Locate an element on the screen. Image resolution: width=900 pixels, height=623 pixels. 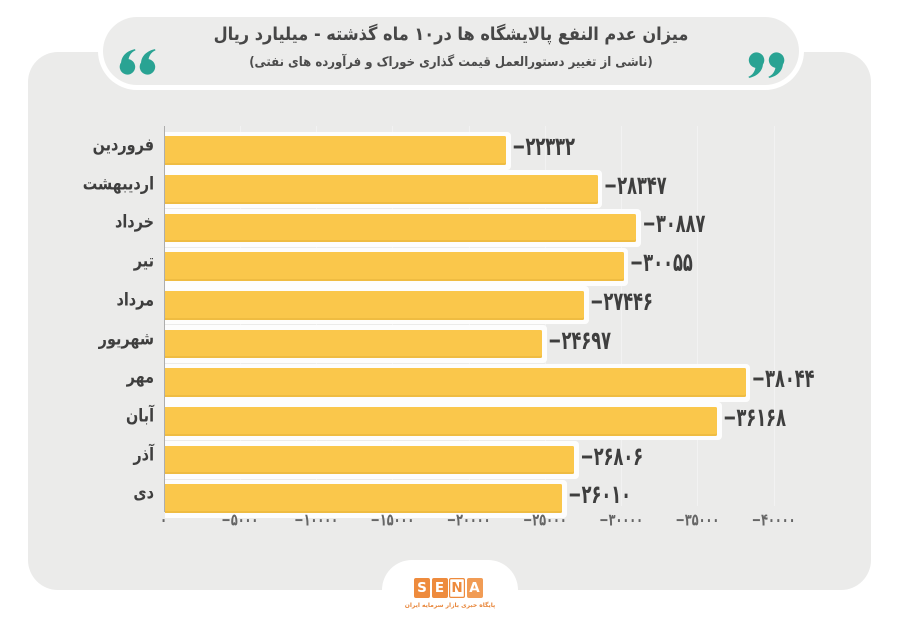
value-label: −۳۶۱۶۸ is located at coordinates (754, 418).